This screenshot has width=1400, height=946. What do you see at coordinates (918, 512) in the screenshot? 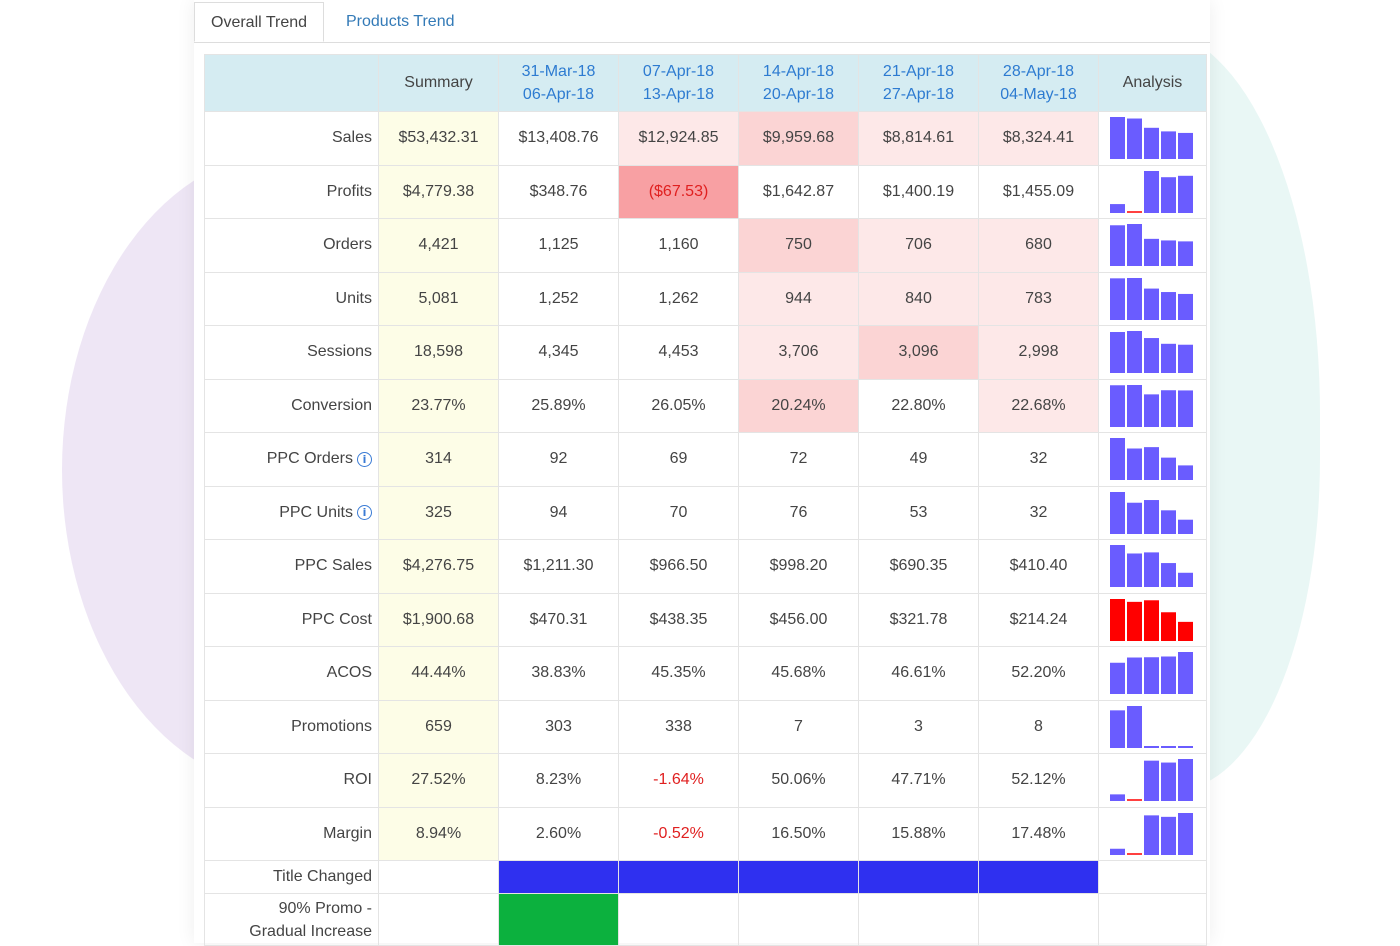
I see `week-value-cell: 53` at bounding box center [918, 512].